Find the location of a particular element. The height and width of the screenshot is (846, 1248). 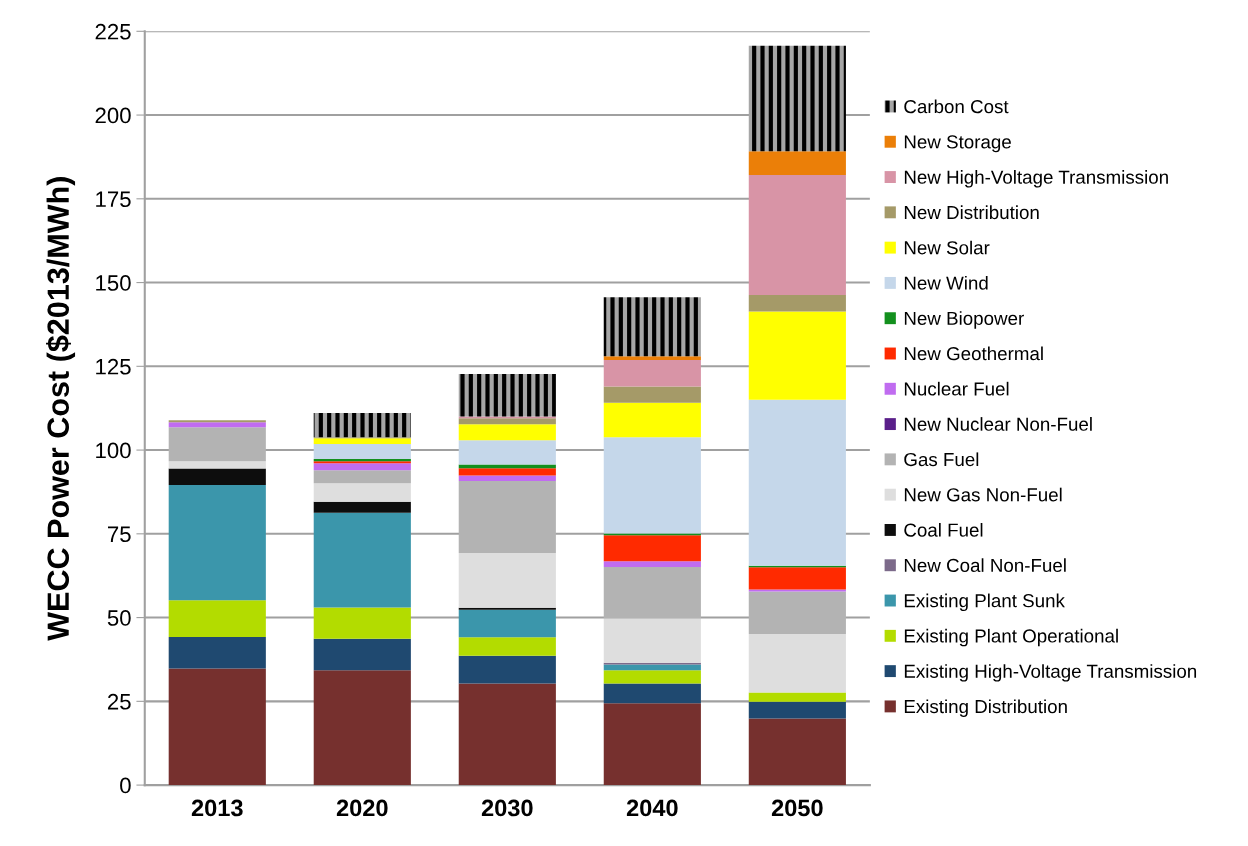

legend-label: Existing High-Voltage Transmission is located at coordinates (1050, 673).